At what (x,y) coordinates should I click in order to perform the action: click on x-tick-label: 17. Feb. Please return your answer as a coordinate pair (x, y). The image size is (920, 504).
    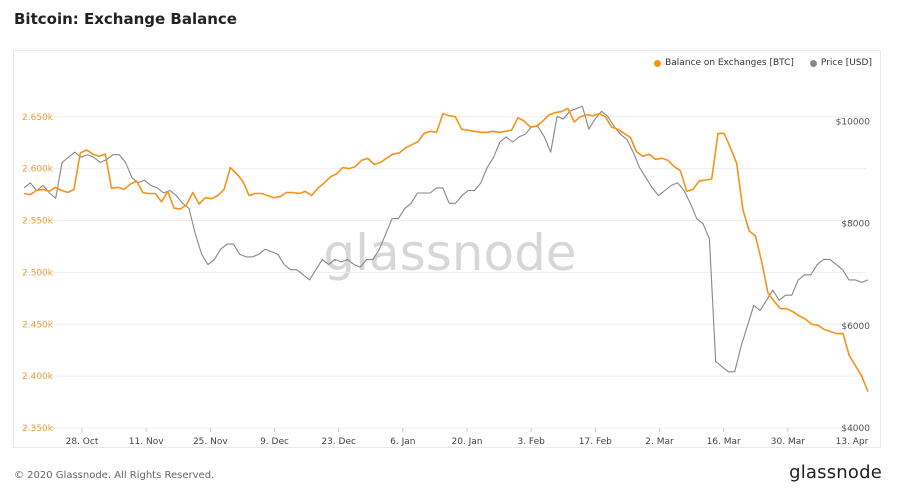
    Looking at the image, I should click on (595, 442).